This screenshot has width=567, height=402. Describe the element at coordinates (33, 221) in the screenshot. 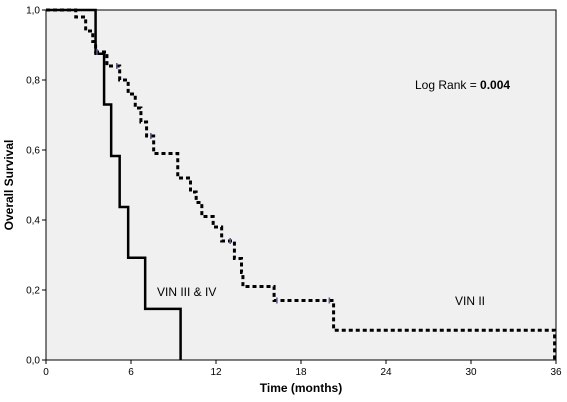

I see `y-tick-label: 0,4` at that location.